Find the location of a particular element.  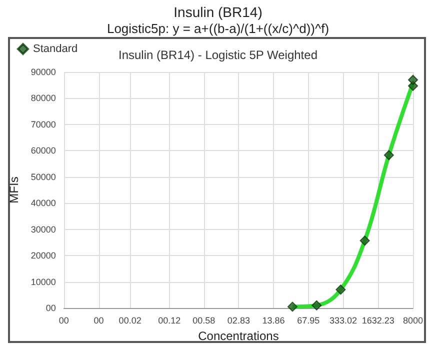

x-tick-label: 02.83 is located at coordinates (238, 321).